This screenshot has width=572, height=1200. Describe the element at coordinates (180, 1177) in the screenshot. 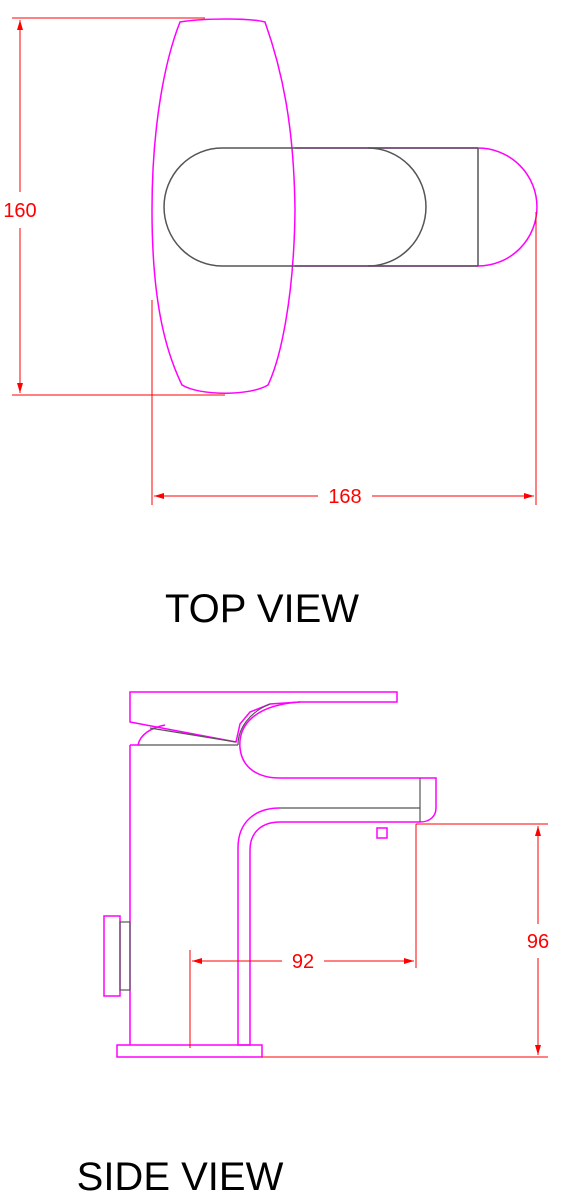

I see `side-view-title: SIDE VIEW` at that location.